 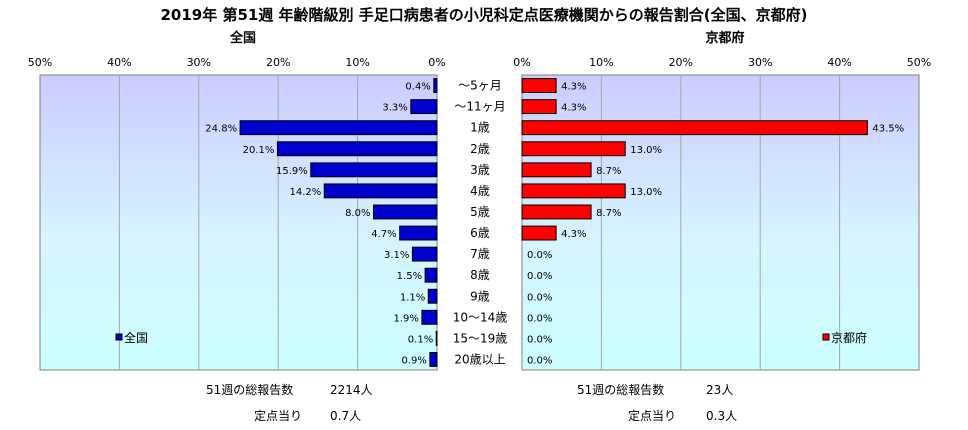 What do you see at coordinates (849, 337) in the screenshot?
I see `kyoto-legend-label: 京都府` at bounding box center [849, 337].